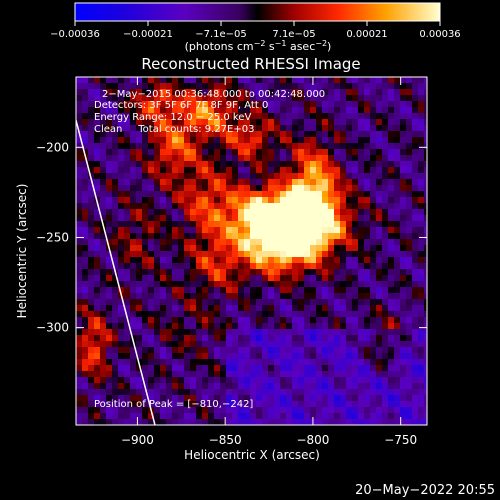  I want to click on x-tick-label: −800, so click(312, 440).